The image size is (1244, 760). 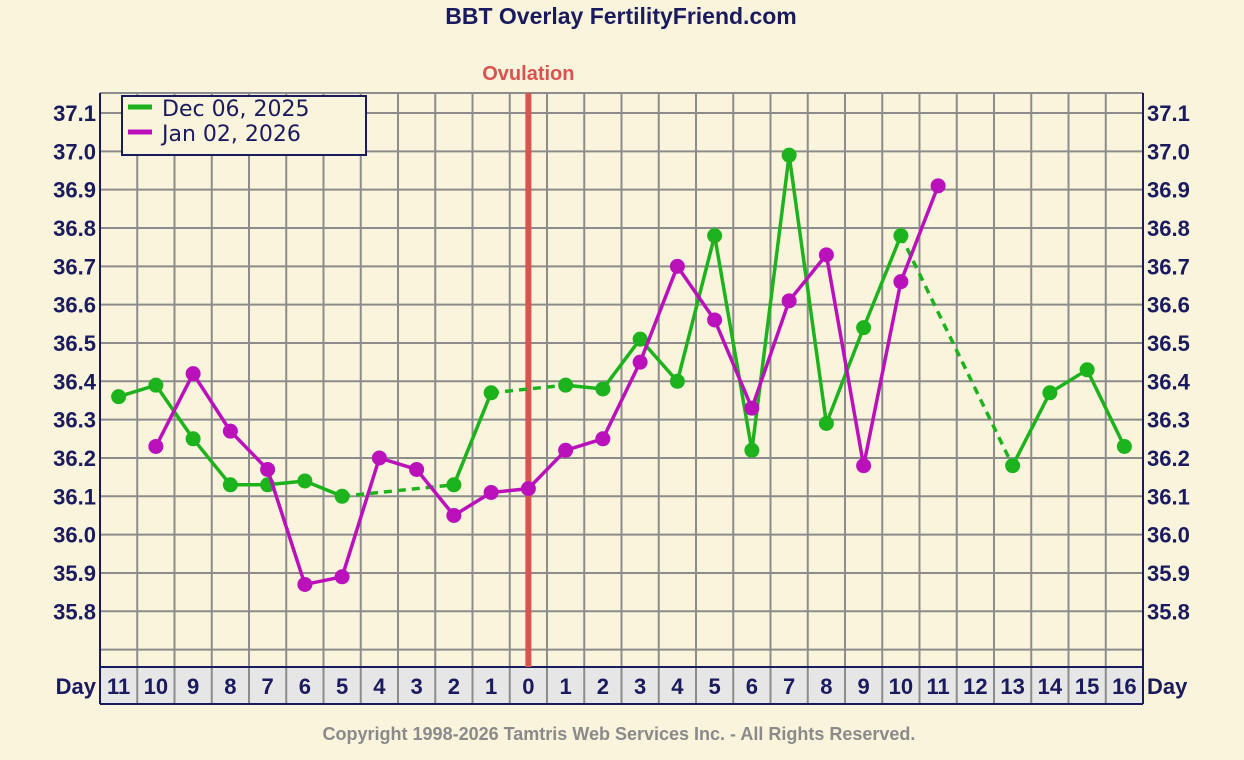 What do you see at coordinates (74, 611) in the screenshot?
I see `y-tick-label-left: 35.8` at bounding box center [74, 611].